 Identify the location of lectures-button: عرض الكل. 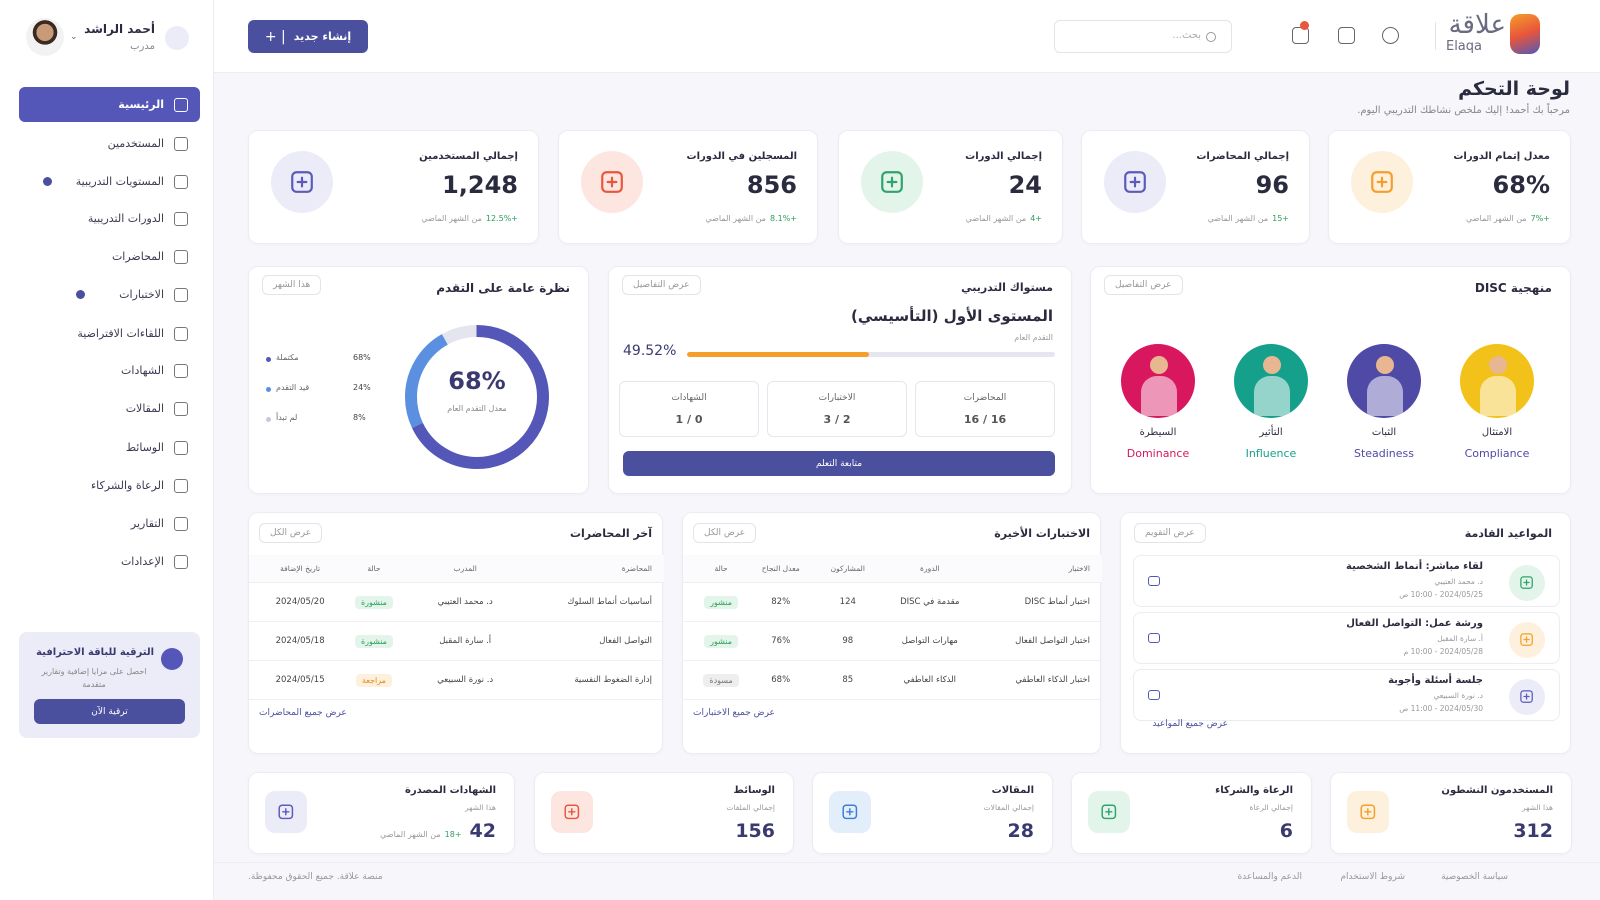
(291, 533).